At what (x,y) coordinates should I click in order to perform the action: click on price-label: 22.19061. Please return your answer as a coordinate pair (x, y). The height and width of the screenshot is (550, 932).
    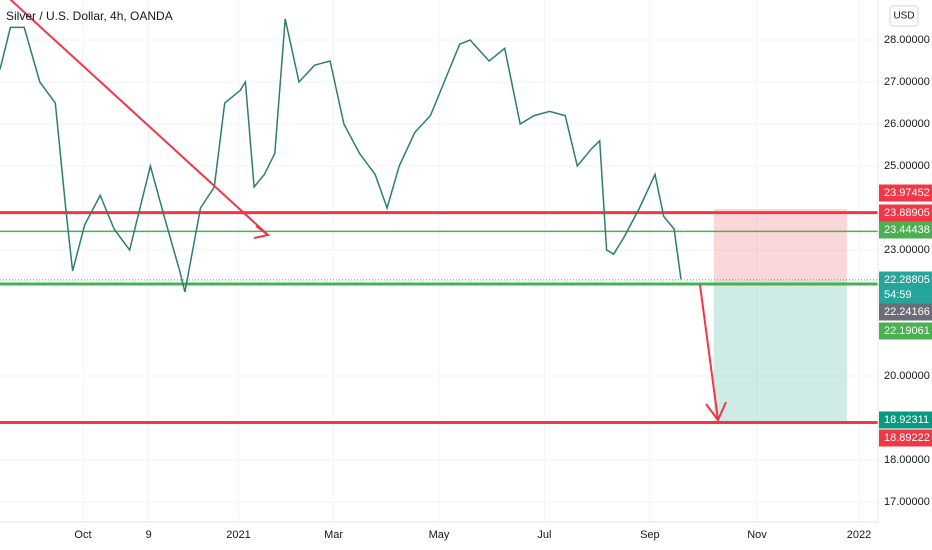
    Looking at the image, I should click on (907, 331).